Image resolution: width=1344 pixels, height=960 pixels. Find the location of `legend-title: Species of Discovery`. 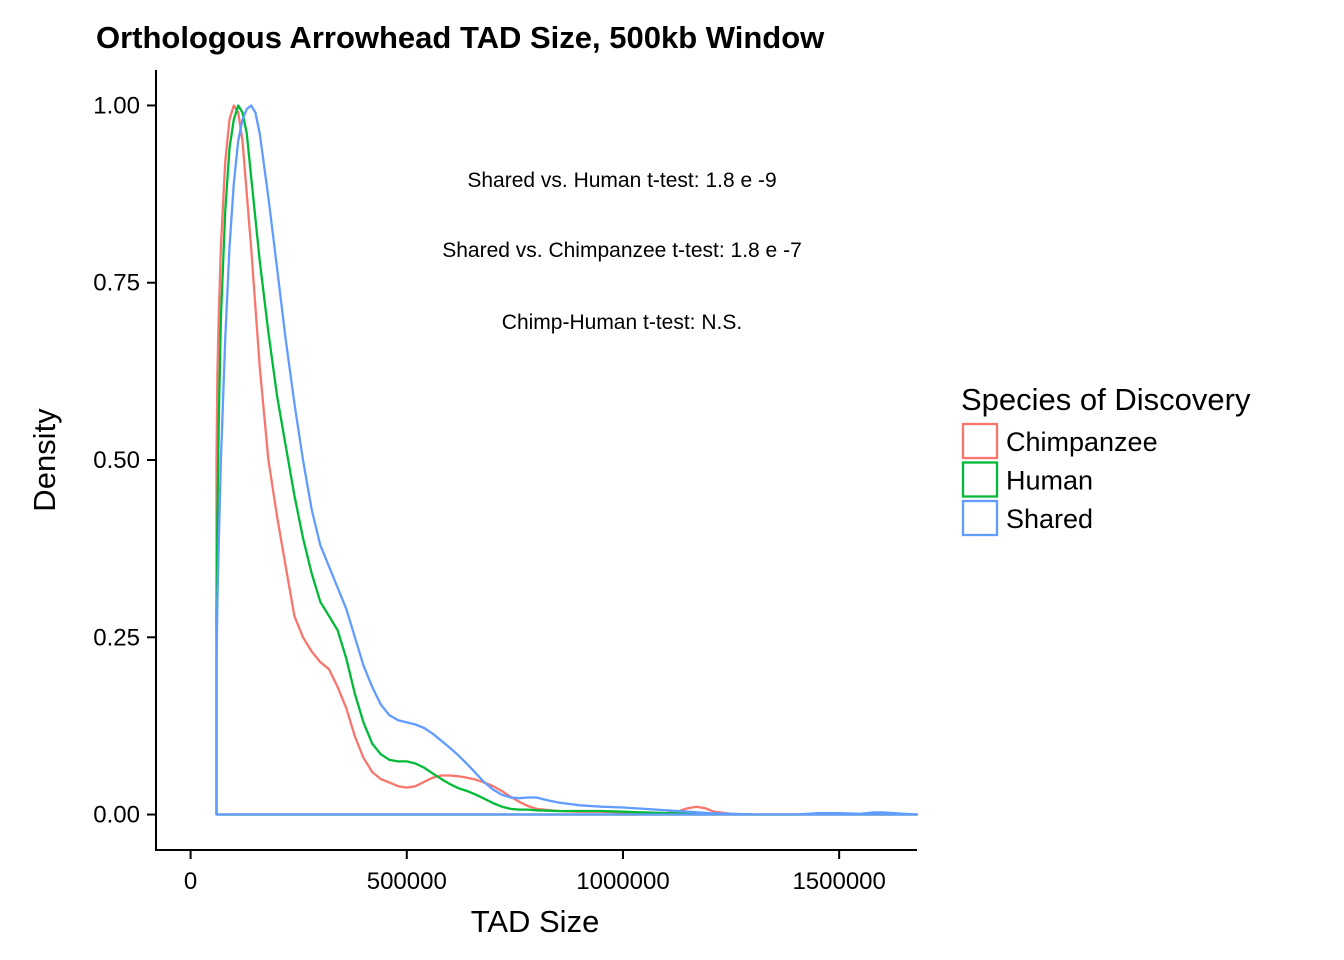

legend-title: Species of Discovery is located at coordinates (1106, 399).